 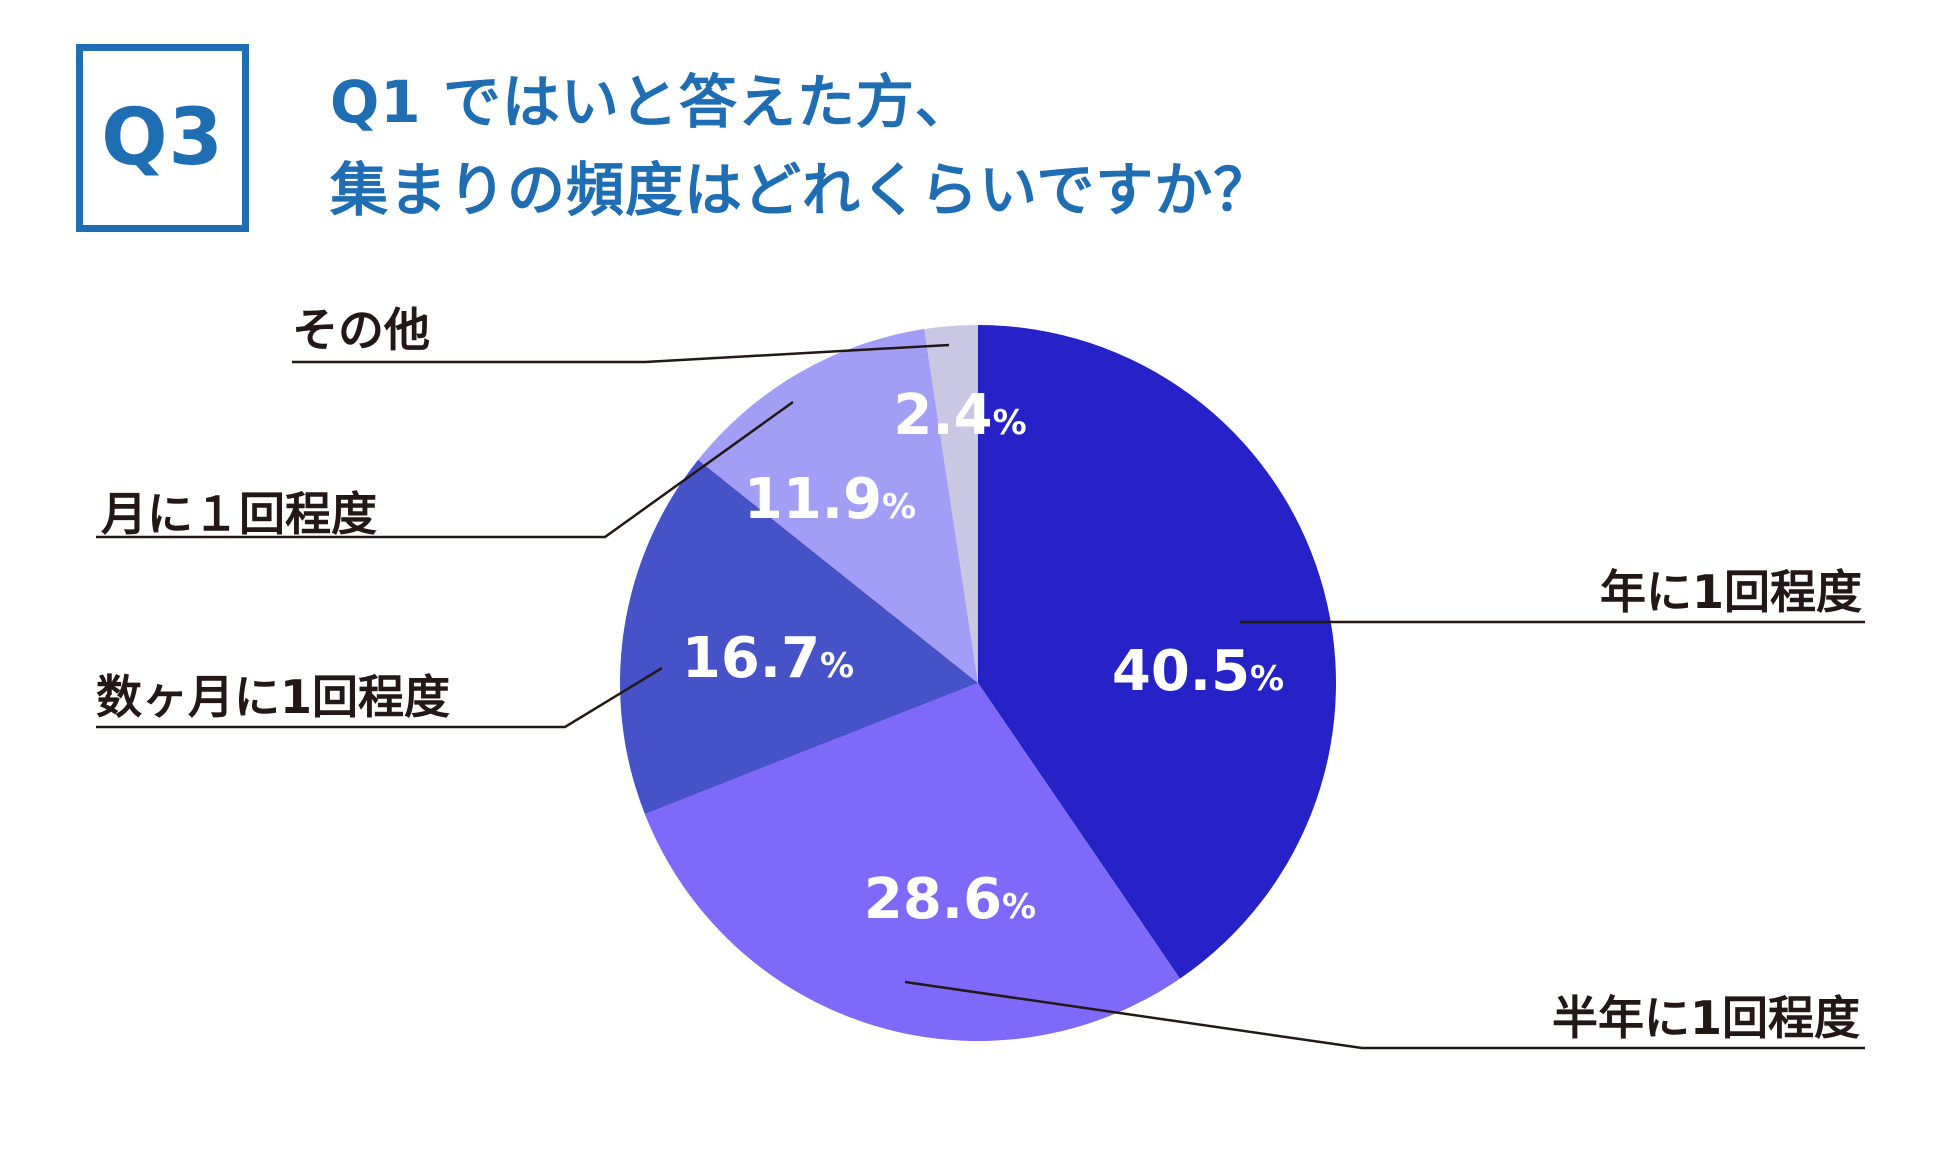 What do you see at coordinates (239, 514) in the screenshot?
I see `category-label: 月に１回程度` at bounding box center [239, 514].